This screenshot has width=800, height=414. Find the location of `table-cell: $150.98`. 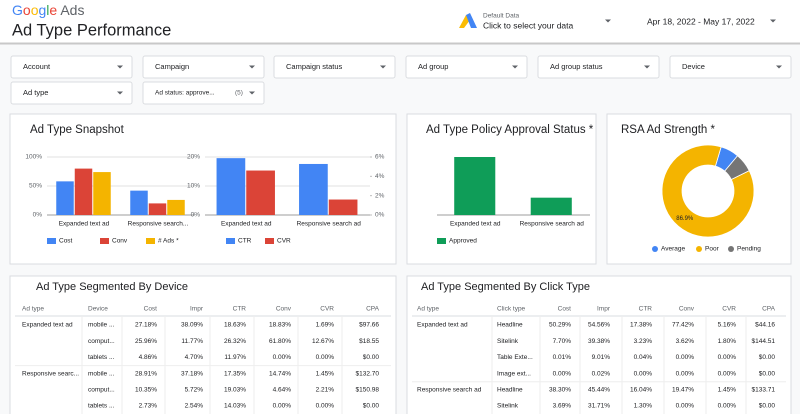

table-cell: $150.98 is located at coordinates (368, 390).